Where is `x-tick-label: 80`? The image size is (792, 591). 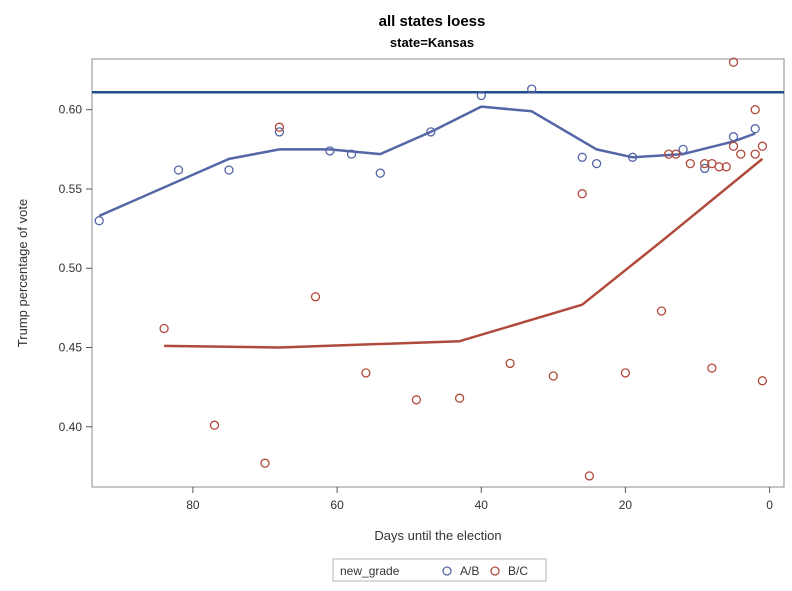
x-tick-label: 80 is located at coordinates (193, 505).